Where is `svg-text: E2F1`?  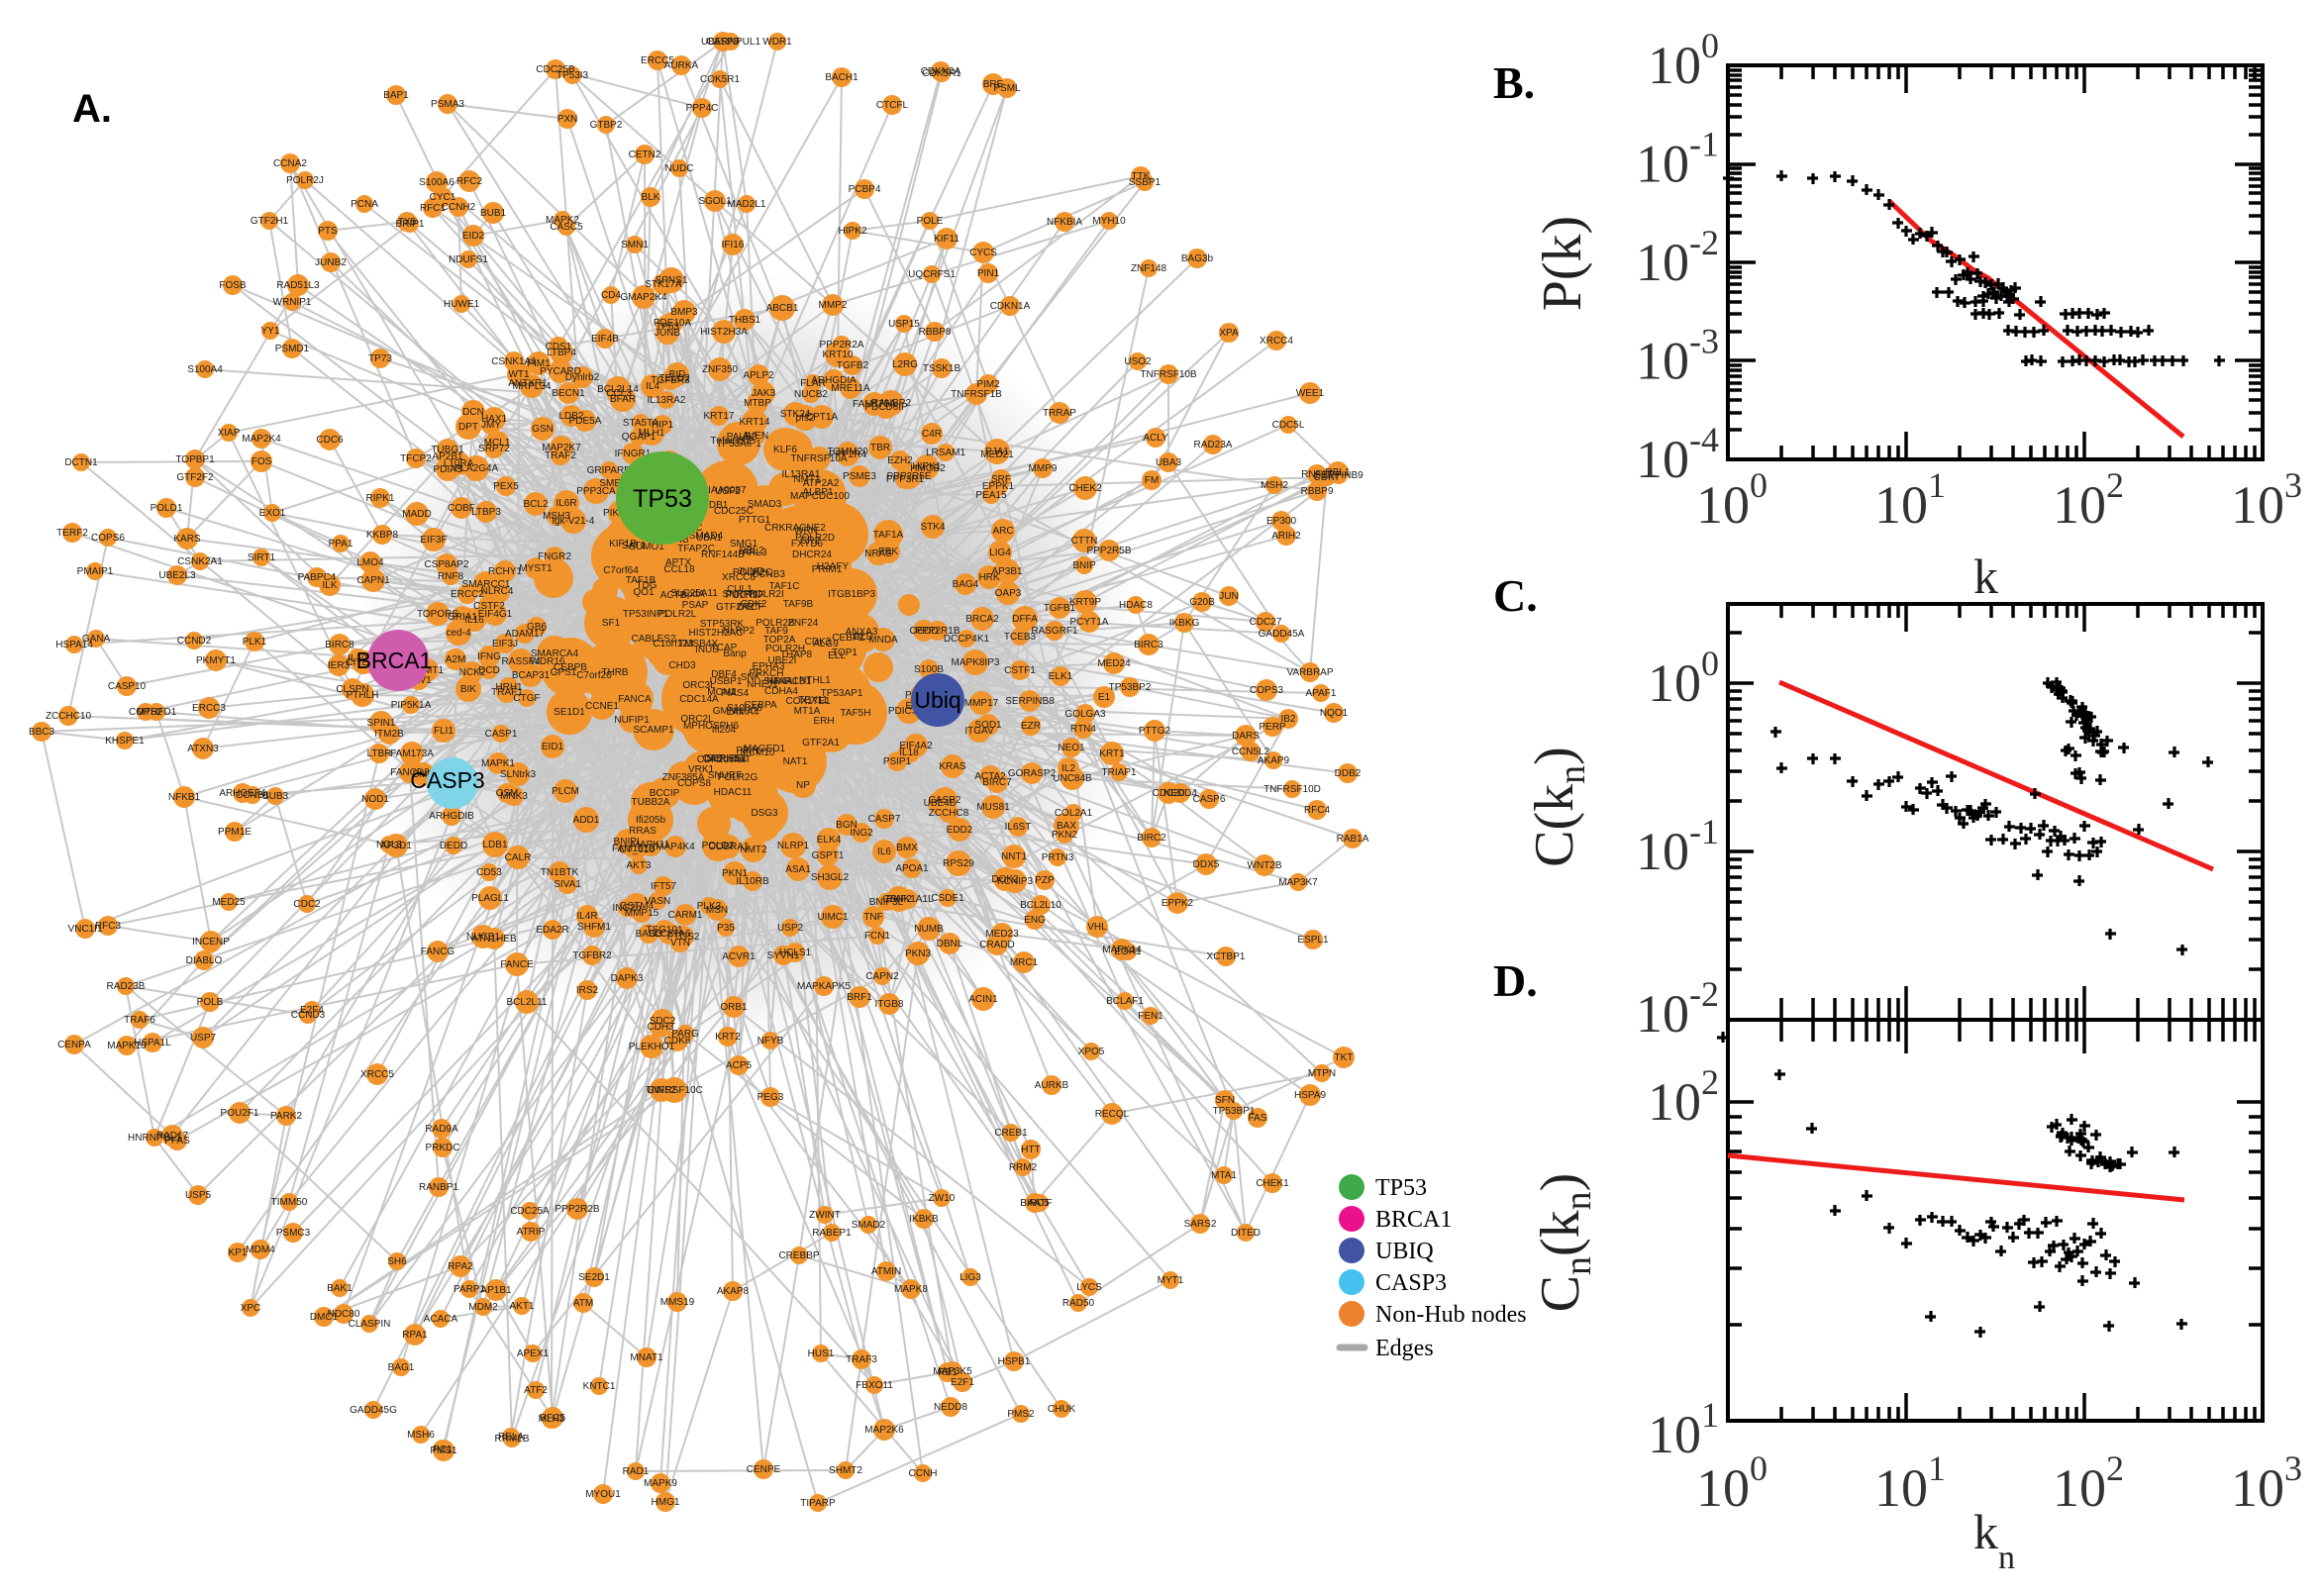 svg-text: E2F1 is located at coordinates (963, 1382).